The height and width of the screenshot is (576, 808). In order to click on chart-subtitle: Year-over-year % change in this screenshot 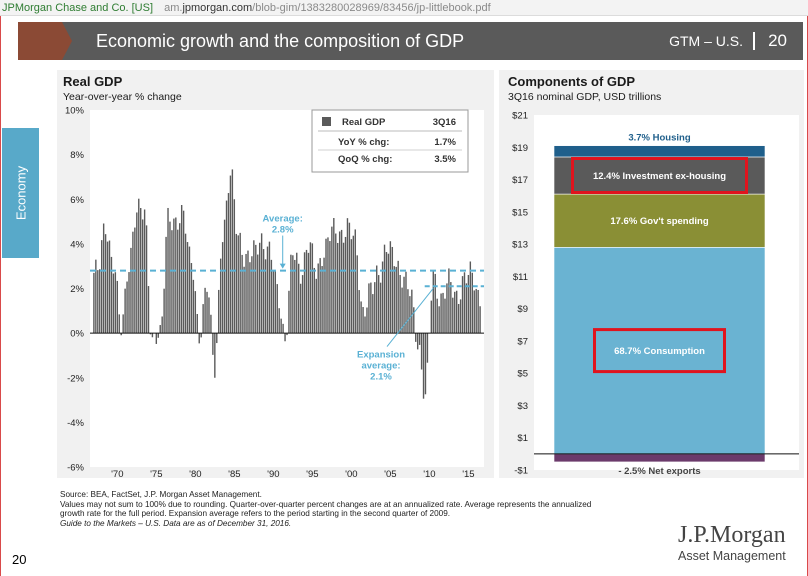, I will do `click(122, 97)`.